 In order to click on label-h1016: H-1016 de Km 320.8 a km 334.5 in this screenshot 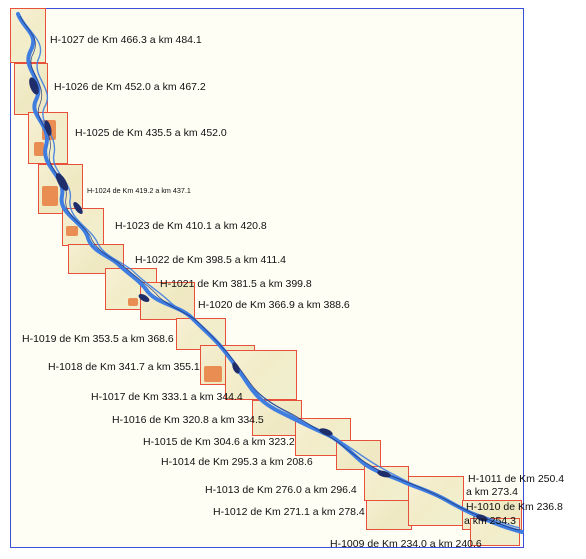, I will do `click(188, 420)`.